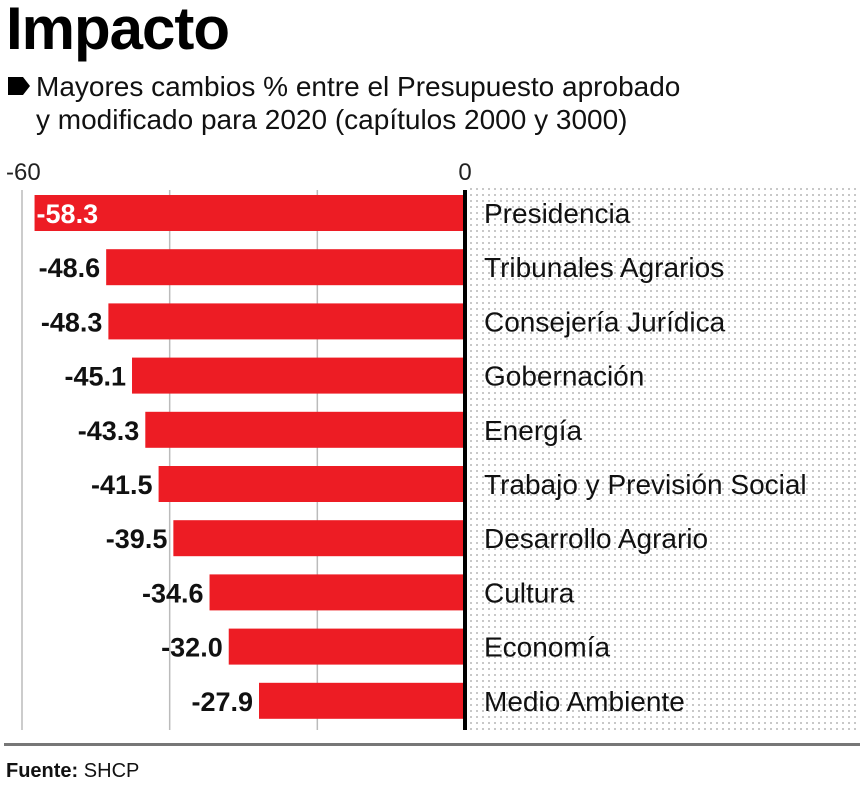 The height and width of the screenshot is (785, 864). What do you see at coordinates (68, 214) in the screenshot?
I see `value-label: -58.3` at bounding box center [68, 214].